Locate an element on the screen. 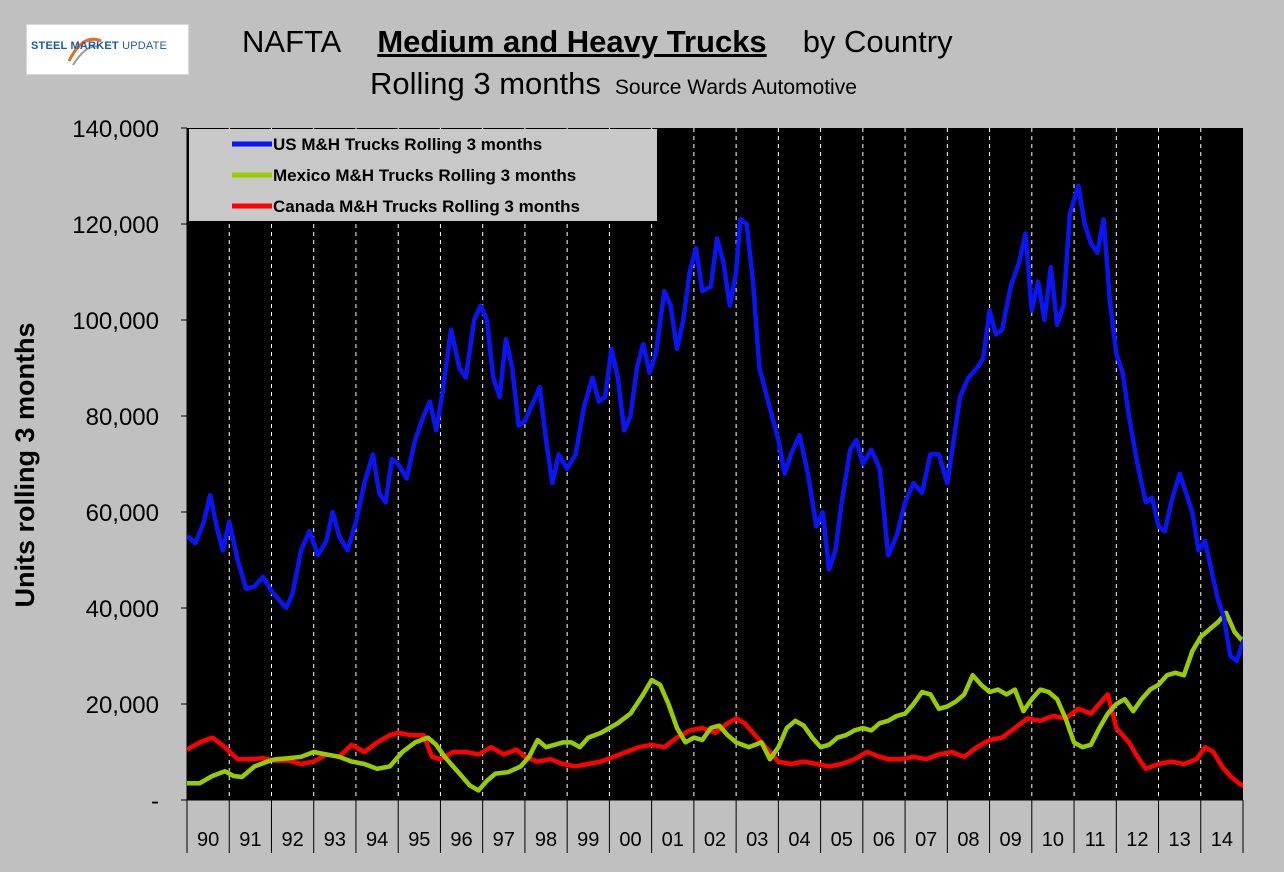 The width and height of the screenshot is (1284, 872). x-tick-label: 90 is located at coordinates (208, 840).